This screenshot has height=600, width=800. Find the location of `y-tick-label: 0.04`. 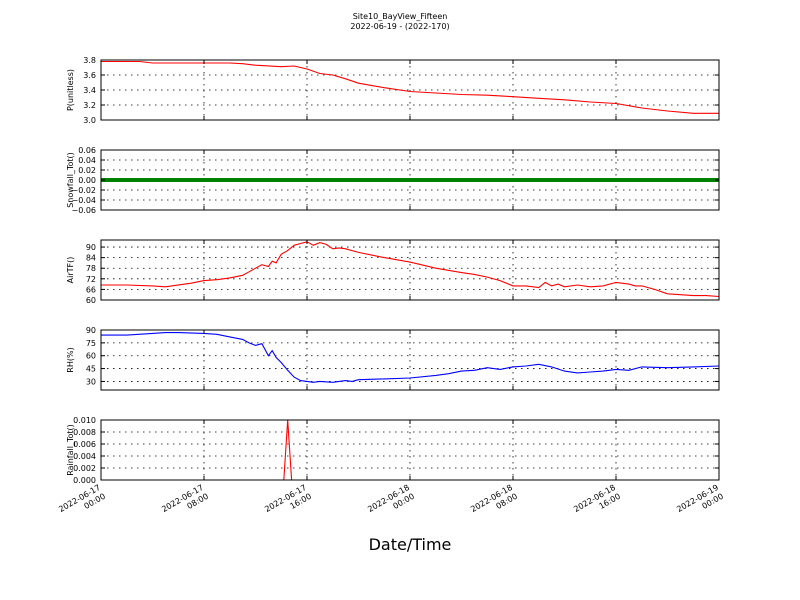

y-tick-label: 0.04 is located at coordinates (87, 160).